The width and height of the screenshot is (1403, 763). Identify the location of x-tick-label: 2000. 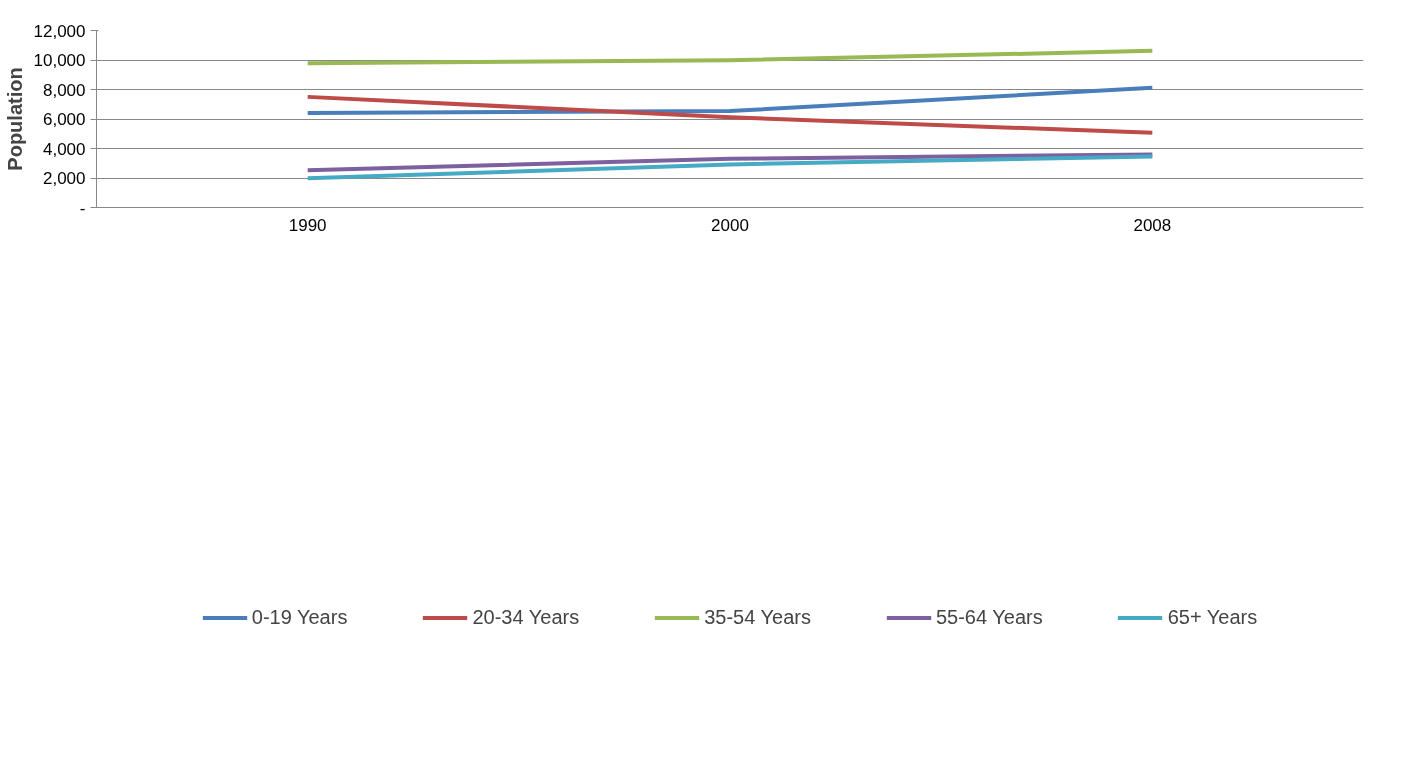
(730, 225).